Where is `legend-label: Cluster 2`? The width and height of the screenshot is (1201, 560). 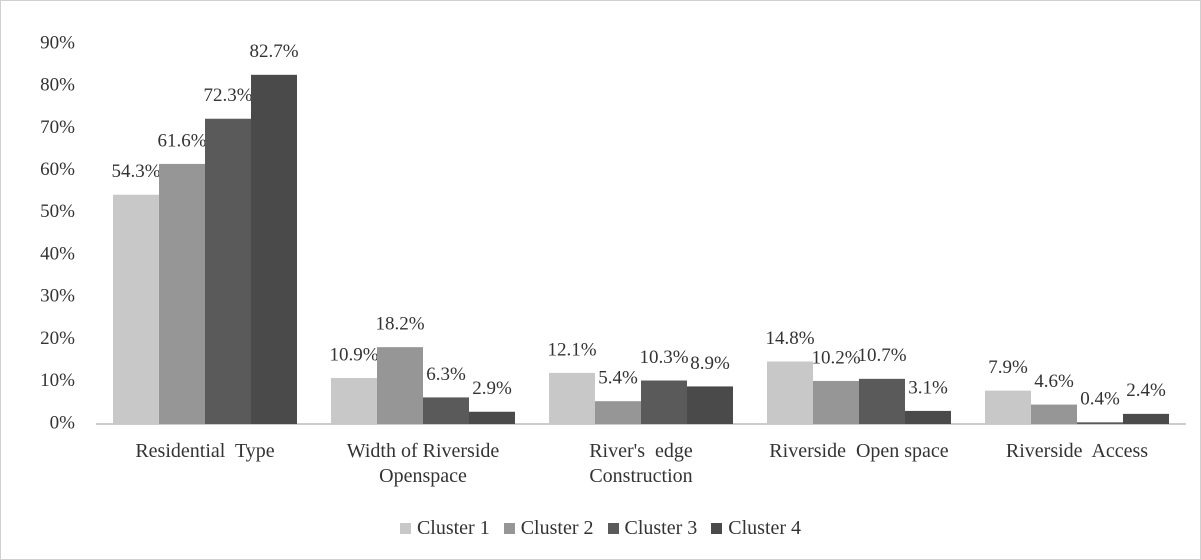
legend-label: Cluster 2 is located at coordinates (557, 528).